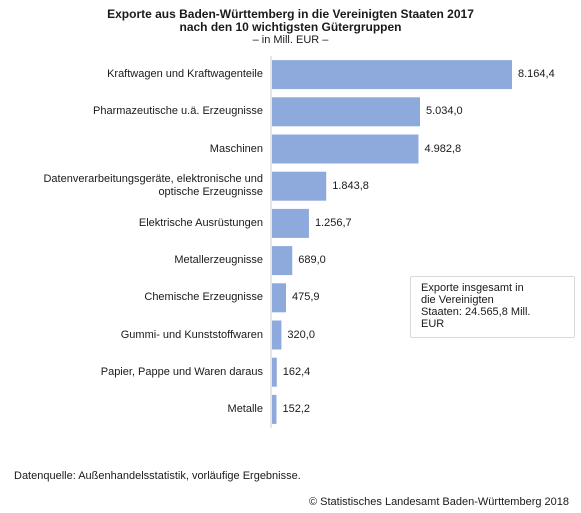 This screenshot has width=581, height=513. I want to click on chart-title-line-2: nach den 10 wichtigsten Gütergruppen, so click(290, 27).